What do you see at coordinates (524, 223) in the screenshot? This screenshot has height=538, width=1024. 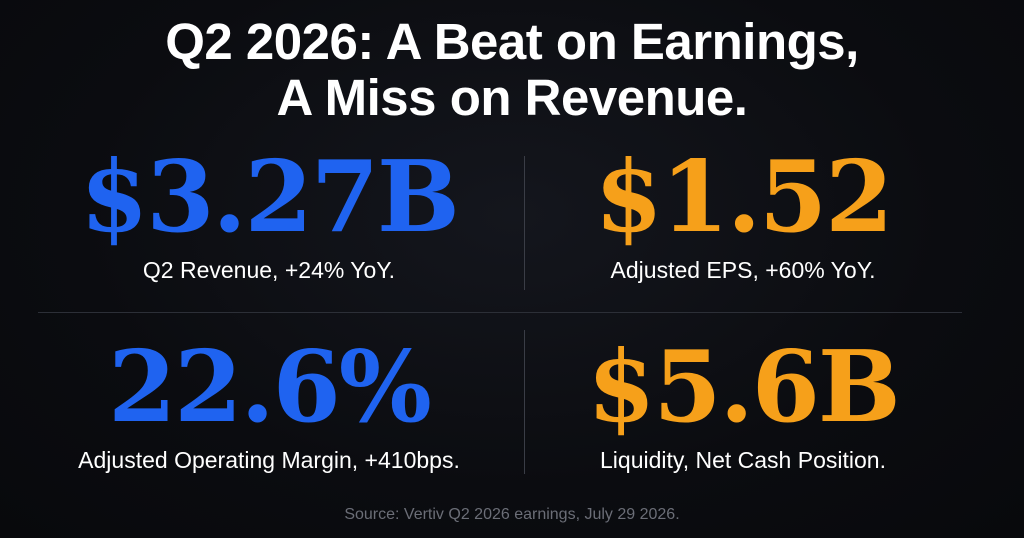 I see `vertical-divider-top` at bounding box center [524, 223].